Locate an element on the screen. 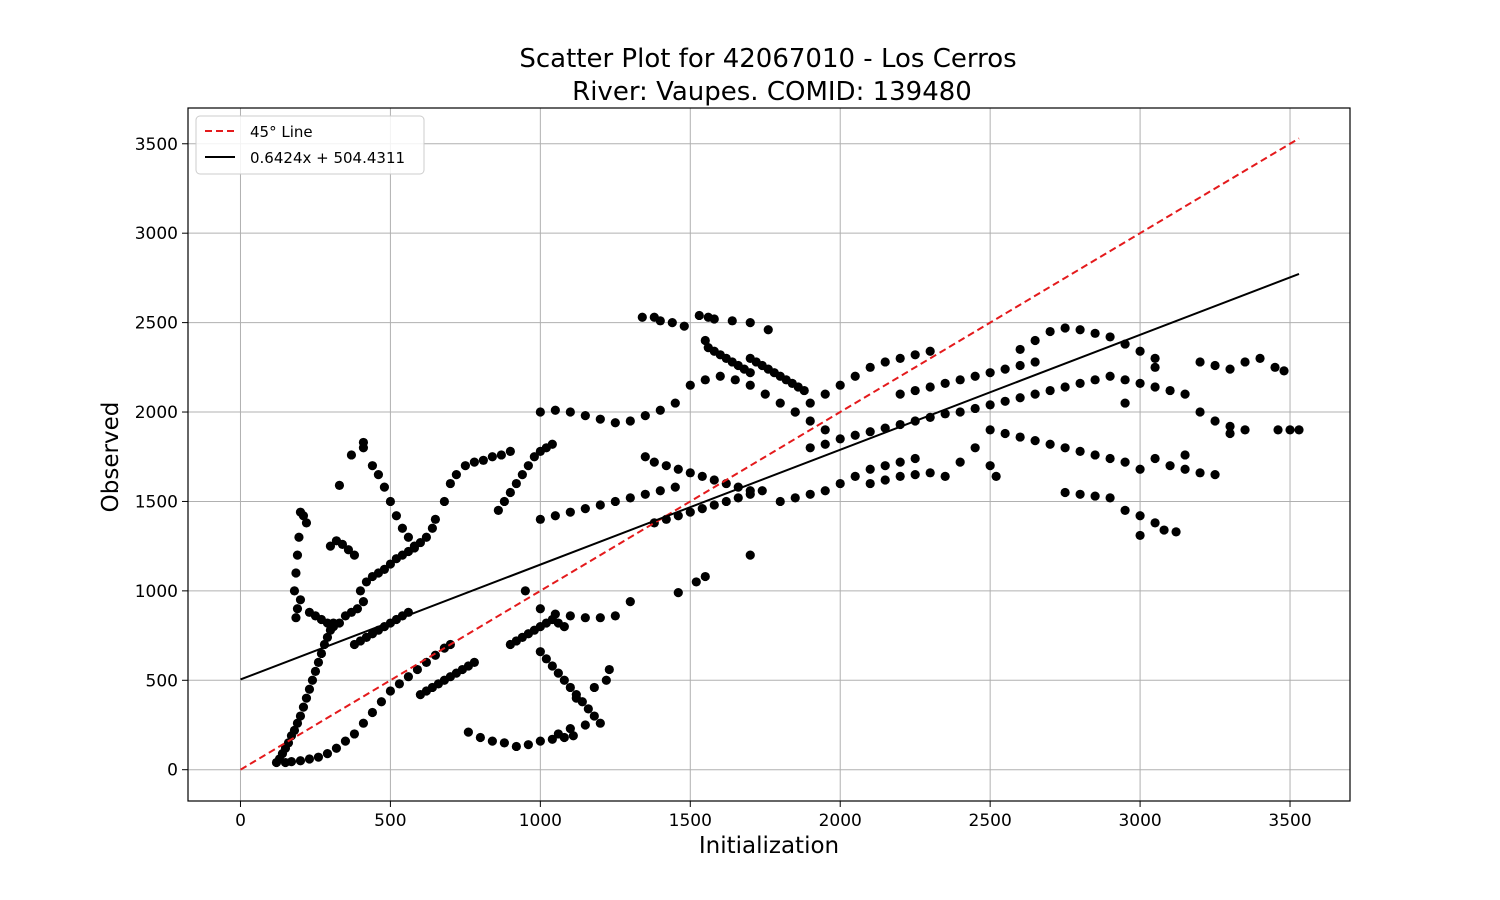 This screenshot has height=900, width=1500. x-tick-label: 3000 is located at coordinates (1139, 821).